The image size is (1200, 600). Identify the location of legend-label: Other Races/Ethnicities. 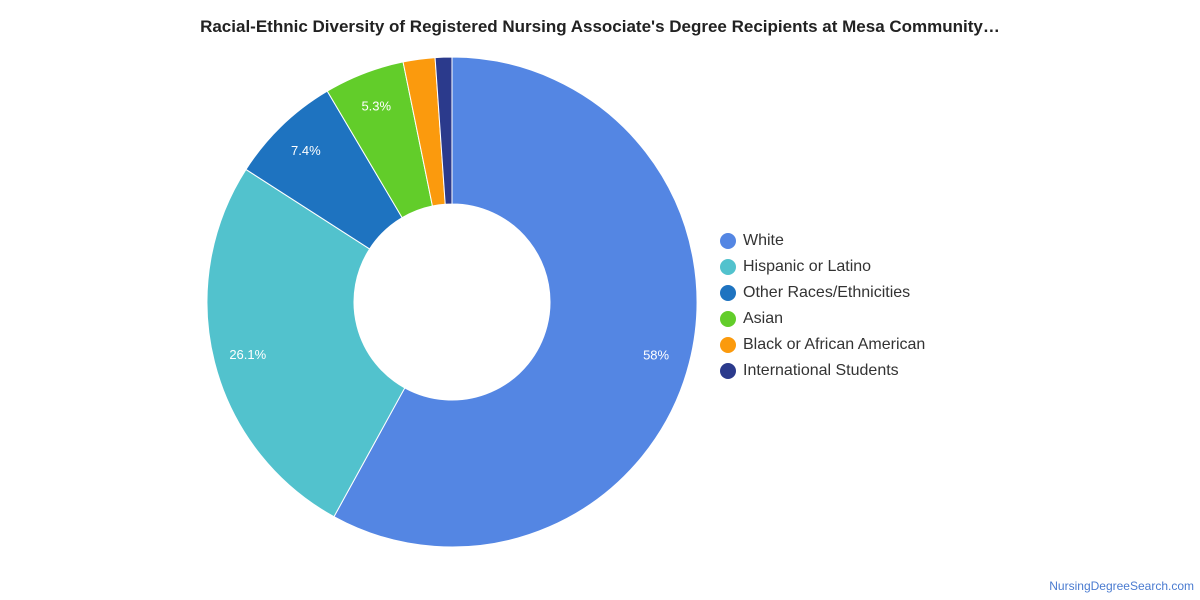
(827, 292).